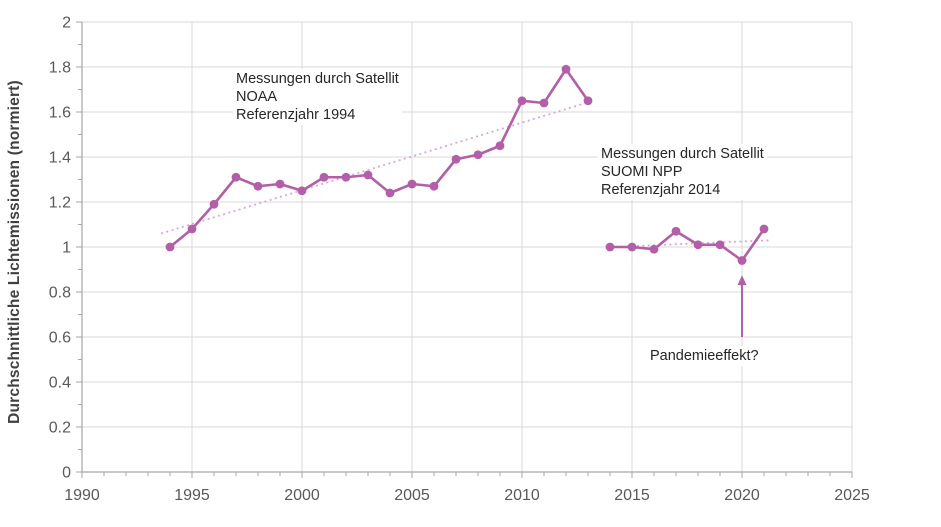 The height and width of the screenshot is (527, 941). What do you see at coordinates (66, 23) in the screenshot?
I see `y-tick-label: 2` at bounding box center [66, 23].